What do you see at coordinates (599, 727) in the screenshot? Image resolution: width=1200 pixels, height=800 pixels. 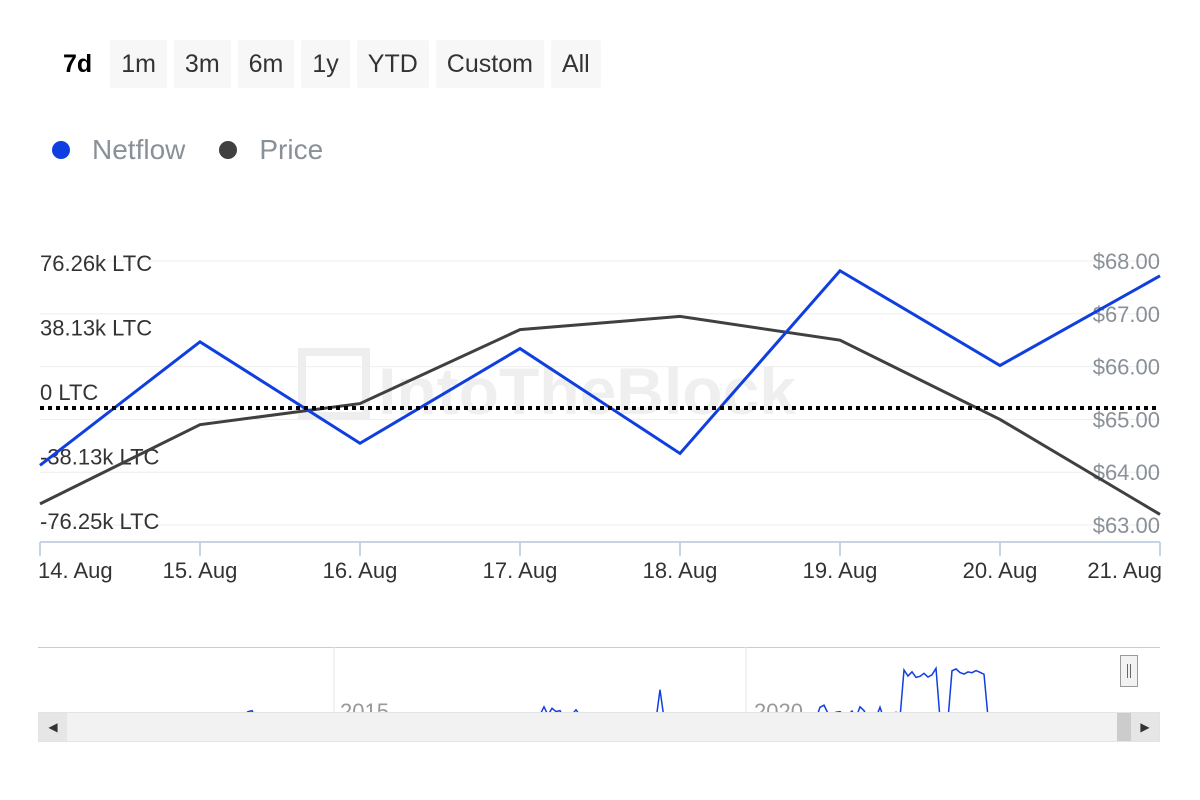 I see `scrollbar: ◀ ▶` at bounding box center [599, 727].